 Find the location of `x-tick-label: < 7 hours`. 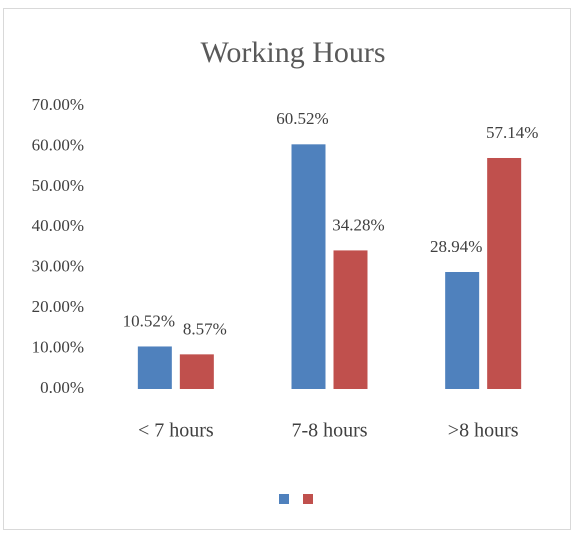

x-tick-label: < 7 hours is located at coordinates (176, 431).